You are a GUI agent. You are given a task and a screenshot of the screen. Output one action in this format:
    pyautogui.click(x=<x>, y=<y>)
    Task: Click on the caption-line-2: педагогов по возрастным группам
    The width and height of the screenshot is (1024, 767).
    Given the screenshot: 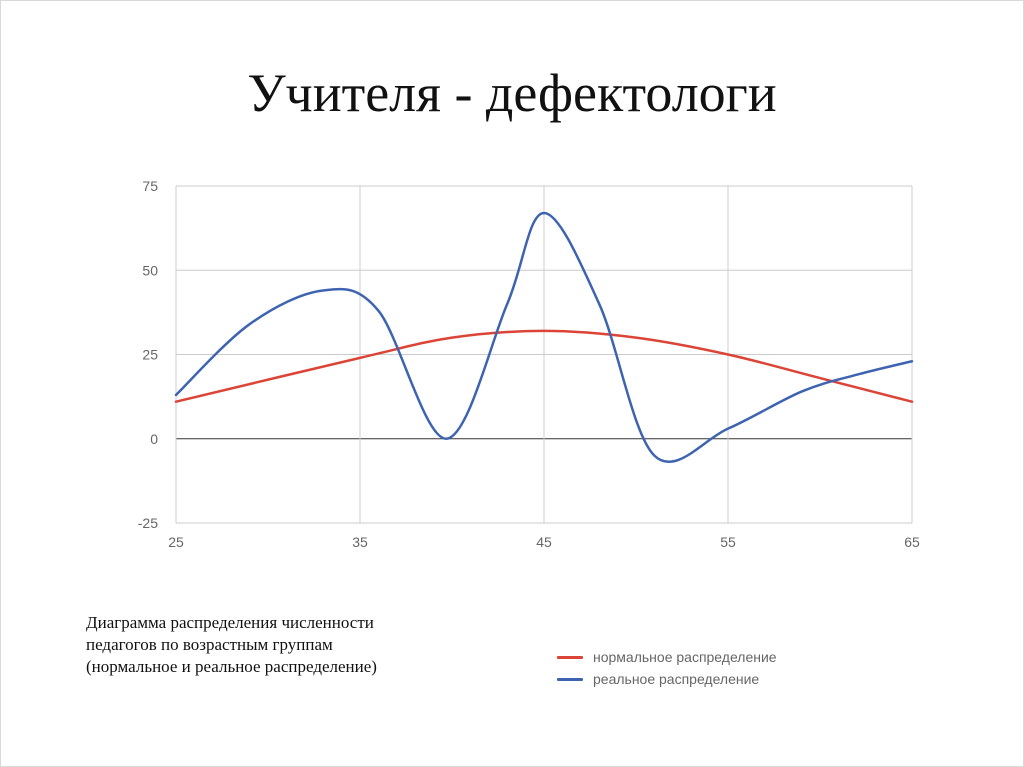 What is the action you would take?
    pyautogui.click(x=209, y=644)
    